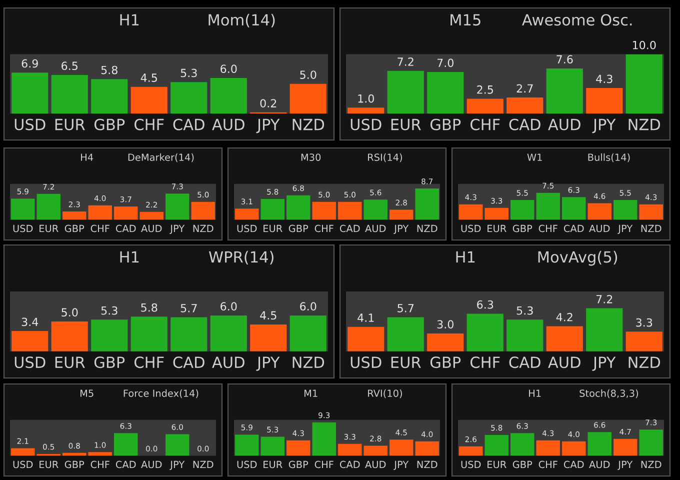 This screenshot has height=480, width=680. What do you see at coordinates (609, 157) in the screenshot?
I see `chart-subtitle: Bulls(14)` at bounding box center [609, 157].